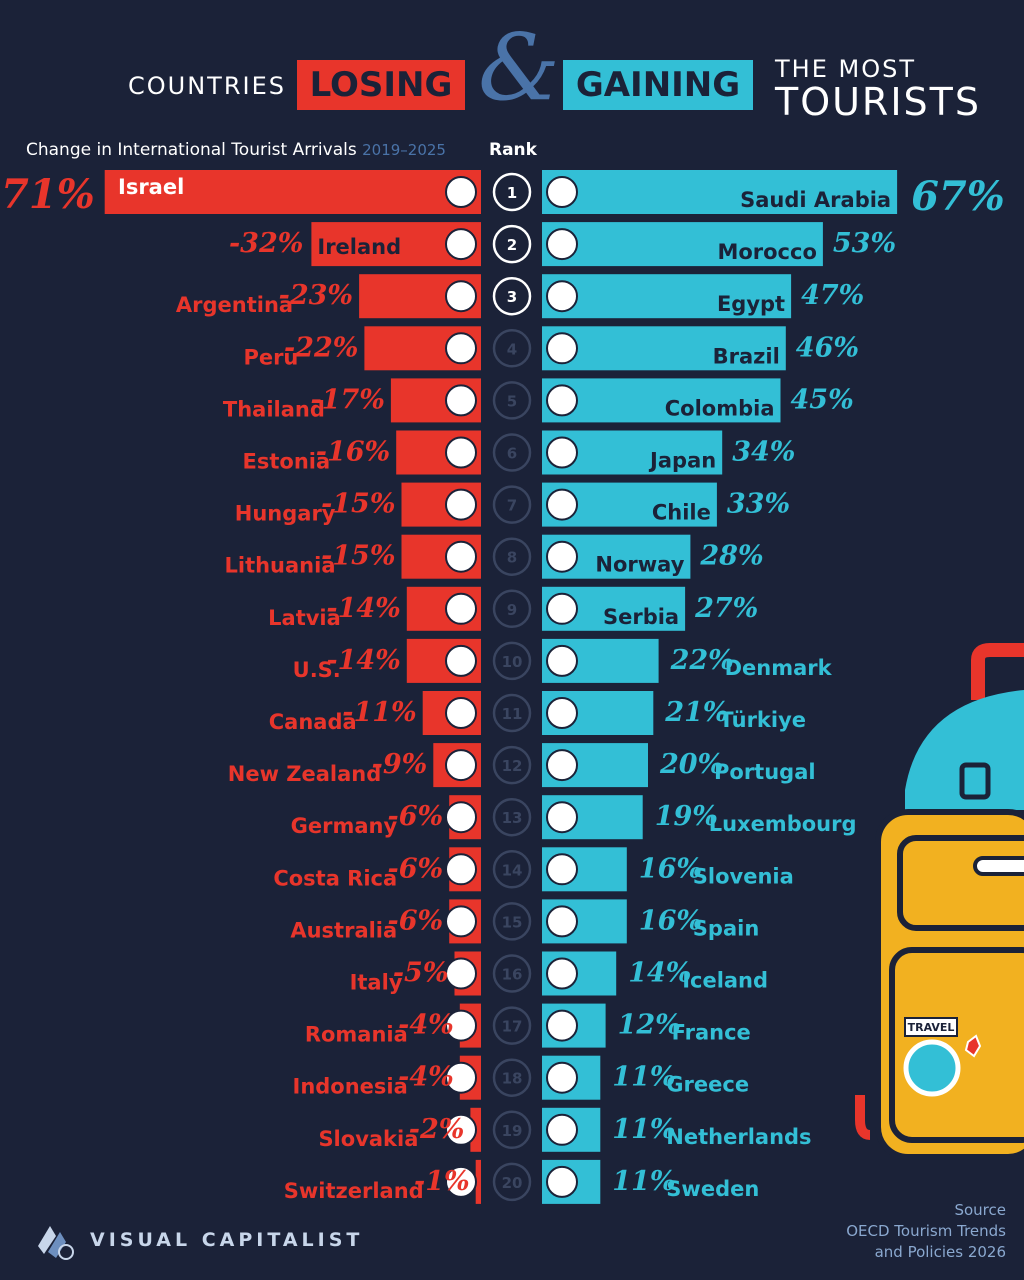  Describe the element at coordinates (379, 712) in the screenshot. I see `losing-value-label: -11%` at that location.